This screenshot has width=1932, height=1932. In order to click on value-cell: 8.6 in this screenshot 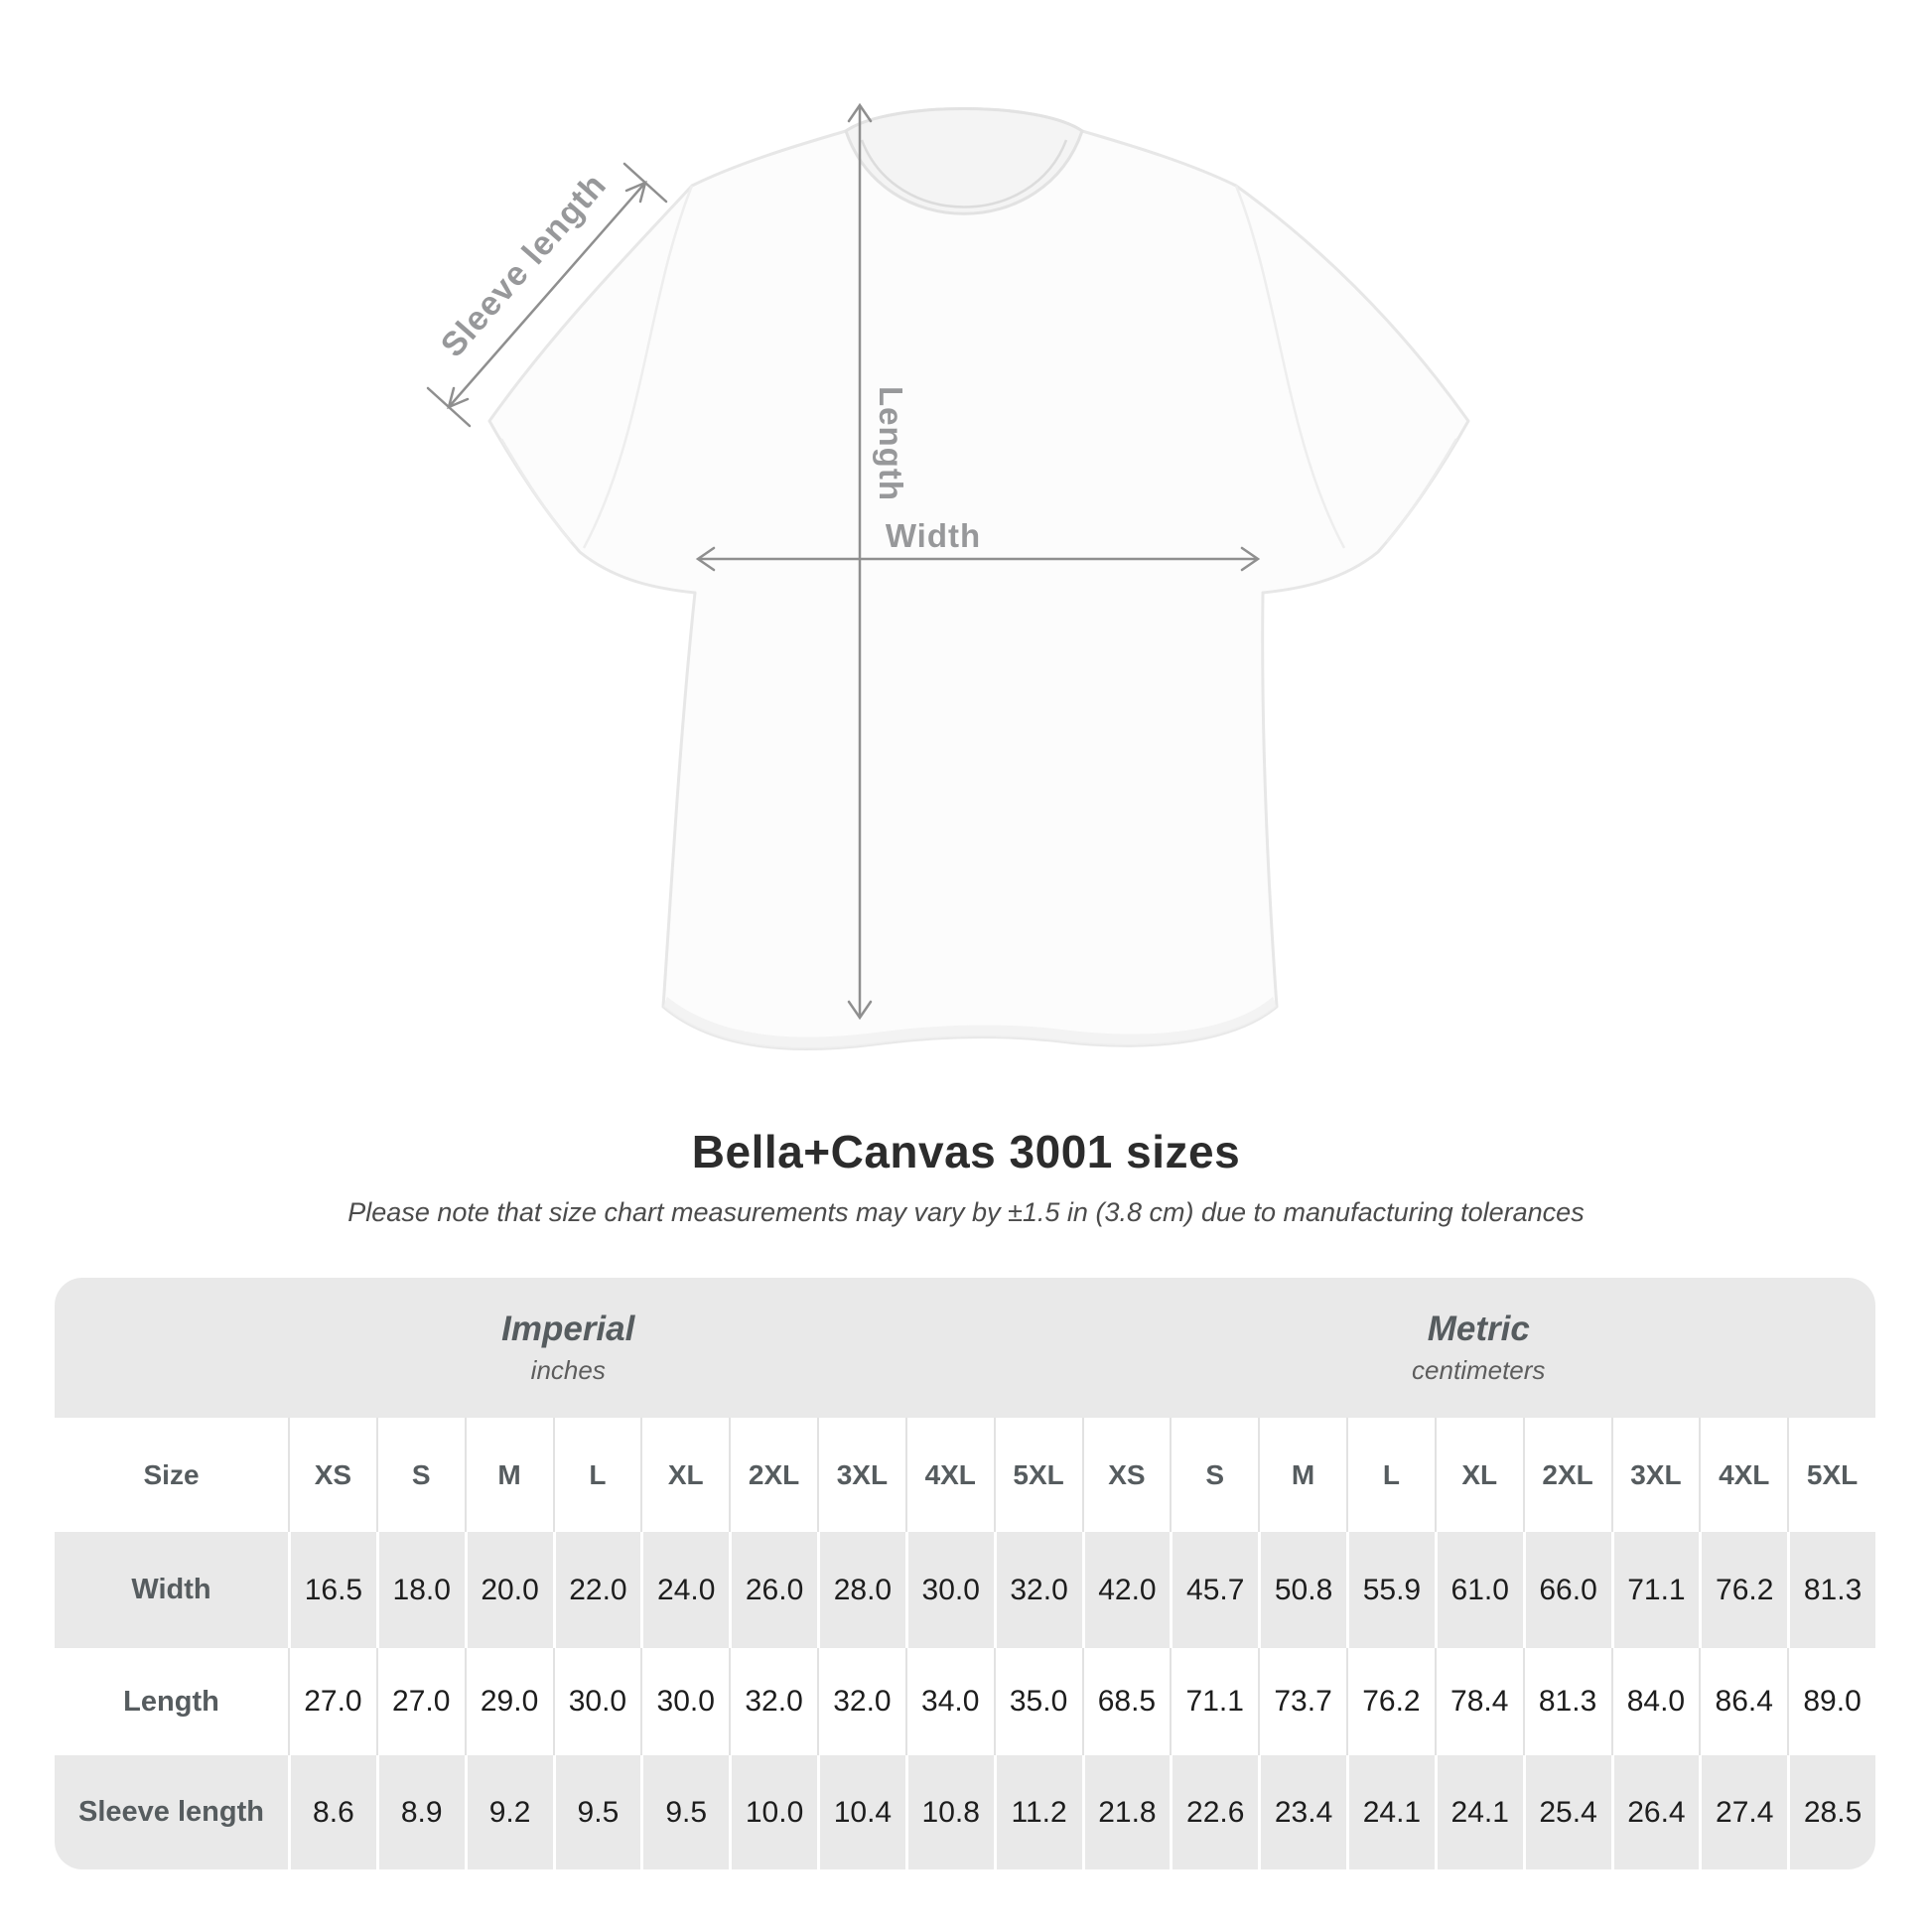, I will do `click(332, 1812)`.